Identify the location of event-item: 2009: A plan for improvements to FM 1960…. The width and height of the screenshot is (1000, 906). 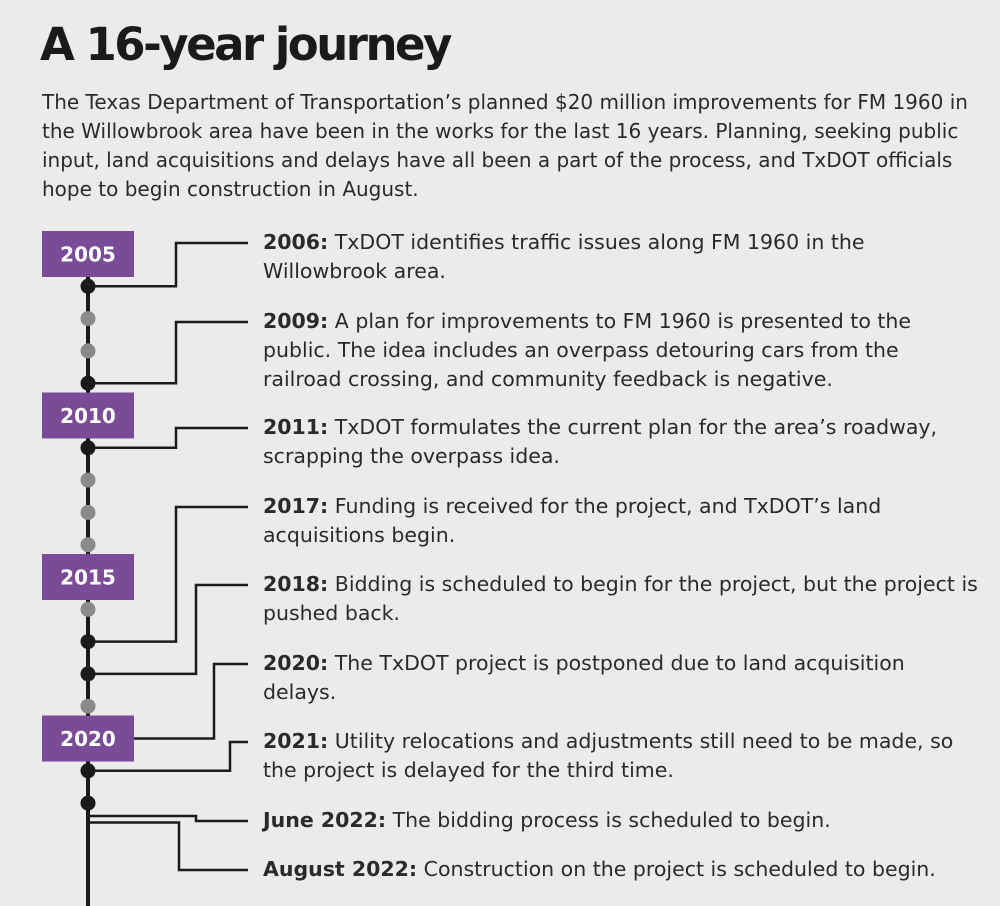
(620, 350).